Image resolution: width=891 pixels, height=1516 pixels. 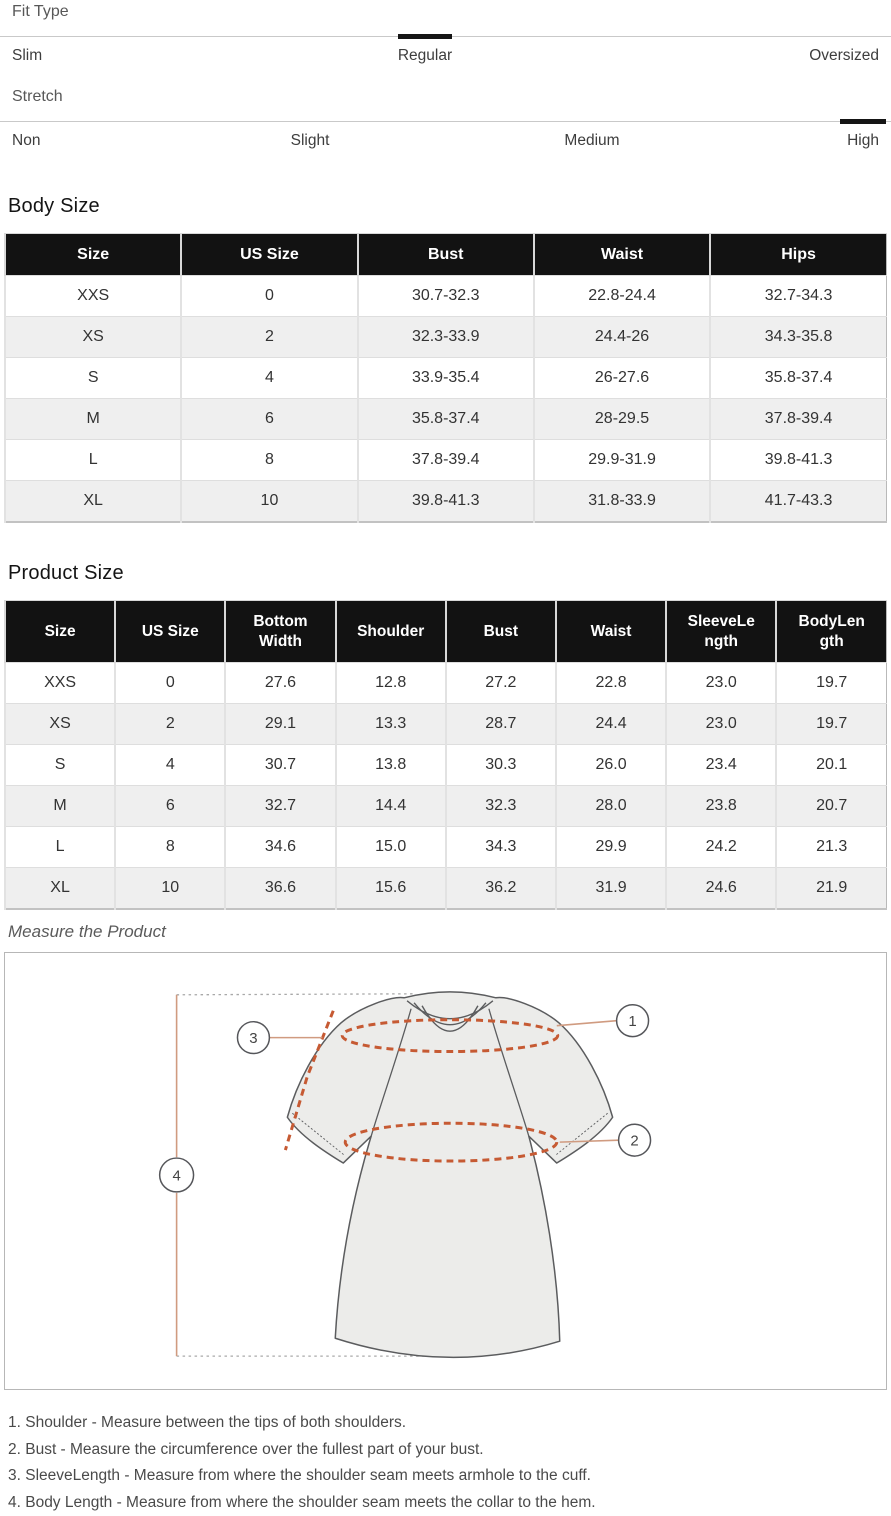 I want to click on fit-option-oversized: Oversized, so click(x=844, y=56).